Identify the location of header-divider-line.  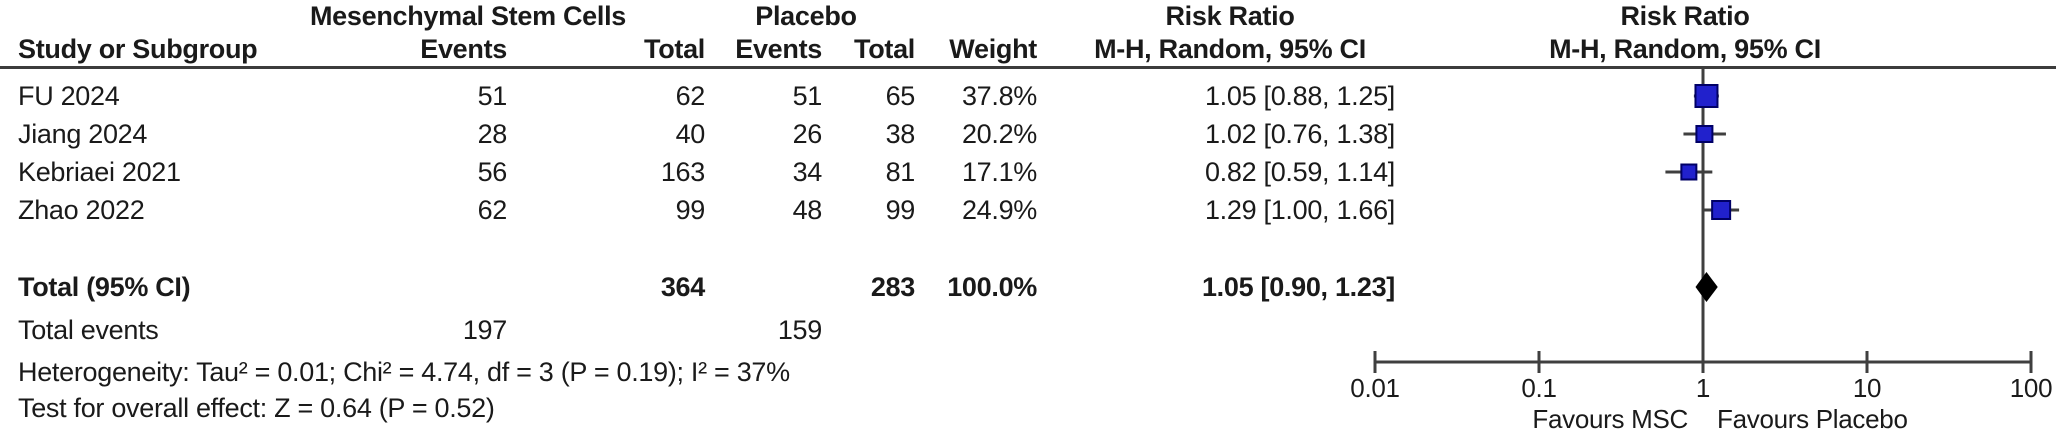
(1028, 67).